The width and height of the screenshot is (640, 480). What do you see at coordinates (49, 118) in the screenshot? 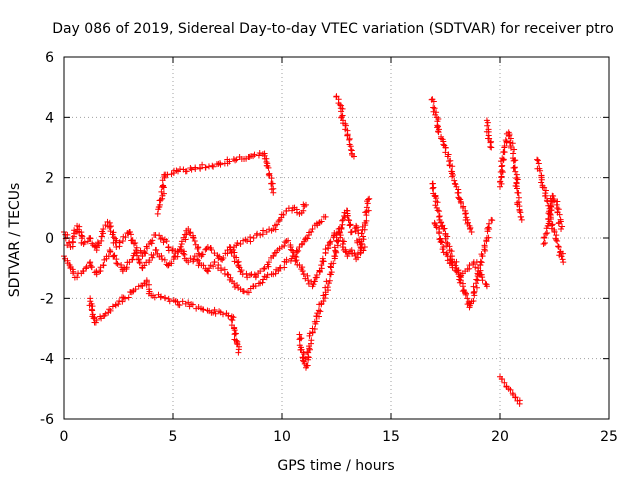
I see `y-tick-label: 4` at bounding box center [49, 118].